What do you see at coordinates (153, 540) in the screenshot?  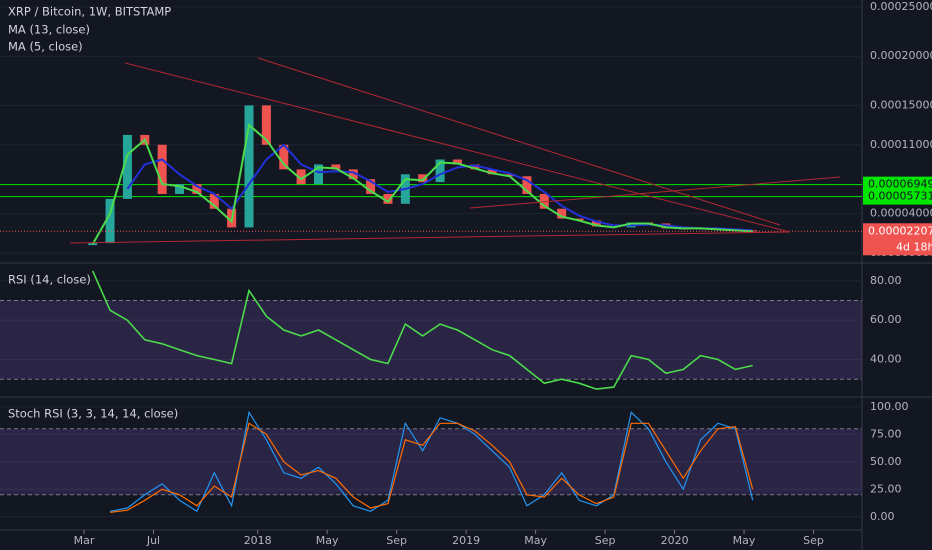 I see `x-tick-label: Jul` at bounding box center [153, 540].